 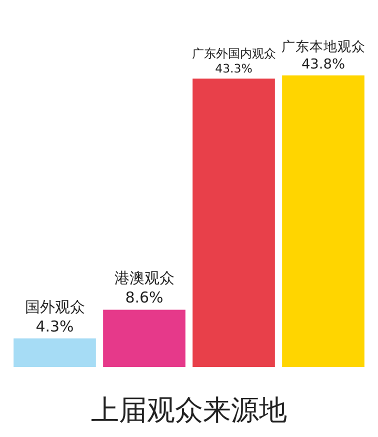 I want to click on data-label: 43.3%, so click(x=233, y=69).